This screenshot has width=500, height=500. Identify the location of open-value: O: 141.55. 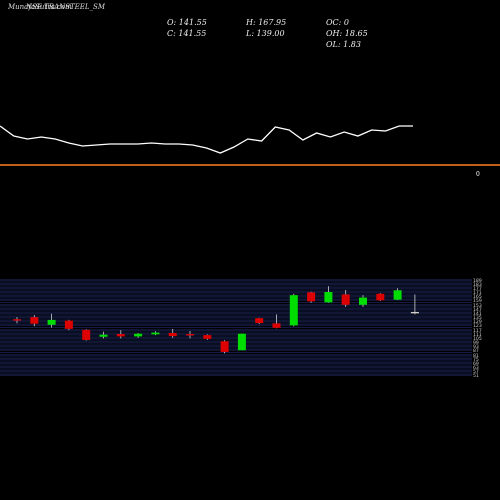
(187, 22).